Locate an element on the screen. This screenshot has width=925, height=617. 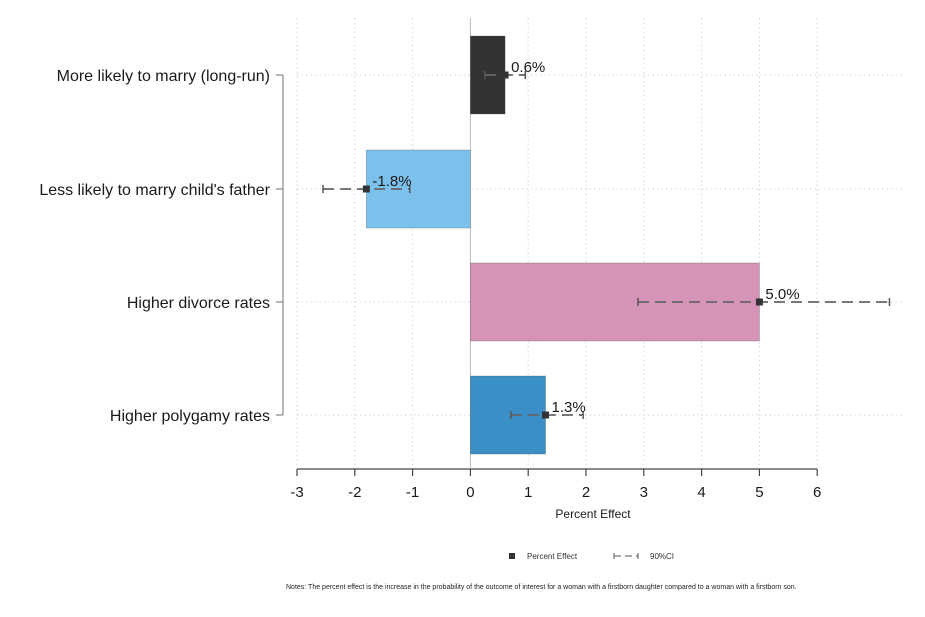
legend-point-marker is located at coordinates (512, 556).